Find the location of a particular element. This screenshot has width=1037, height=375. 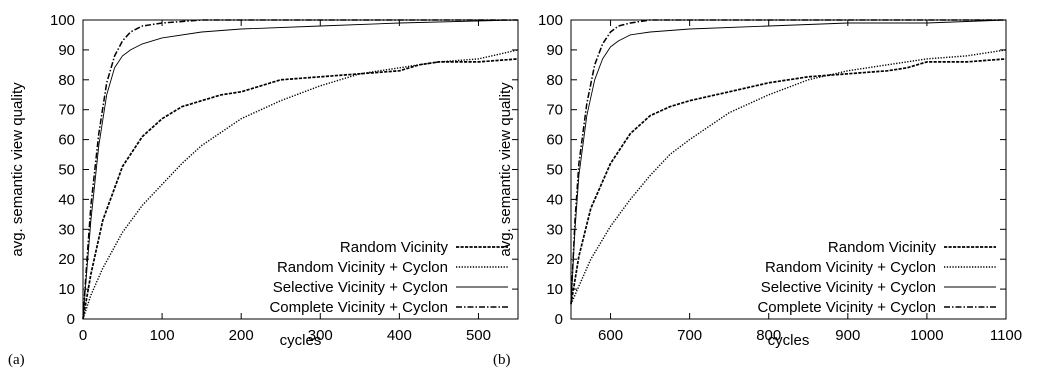

x-tick-label: 300 is located at coordinates (320, 335).